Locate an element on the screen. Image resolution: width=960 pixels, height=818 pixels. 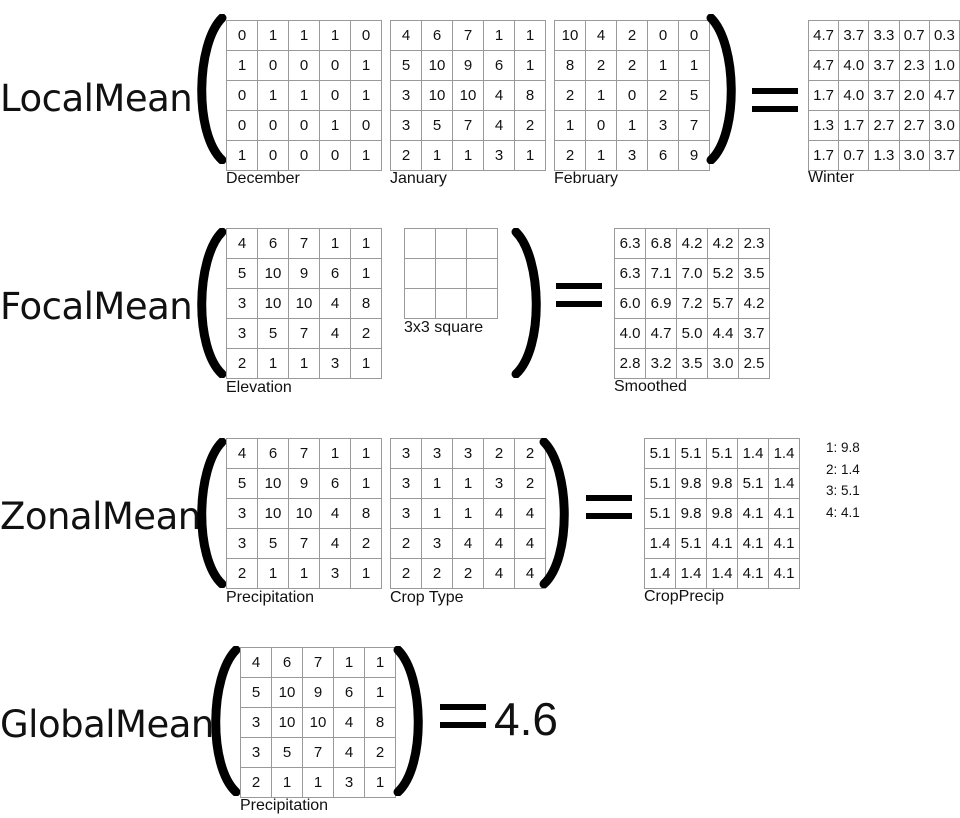
smoothed-cell: 4.7 is located at coordinates (661, 333).